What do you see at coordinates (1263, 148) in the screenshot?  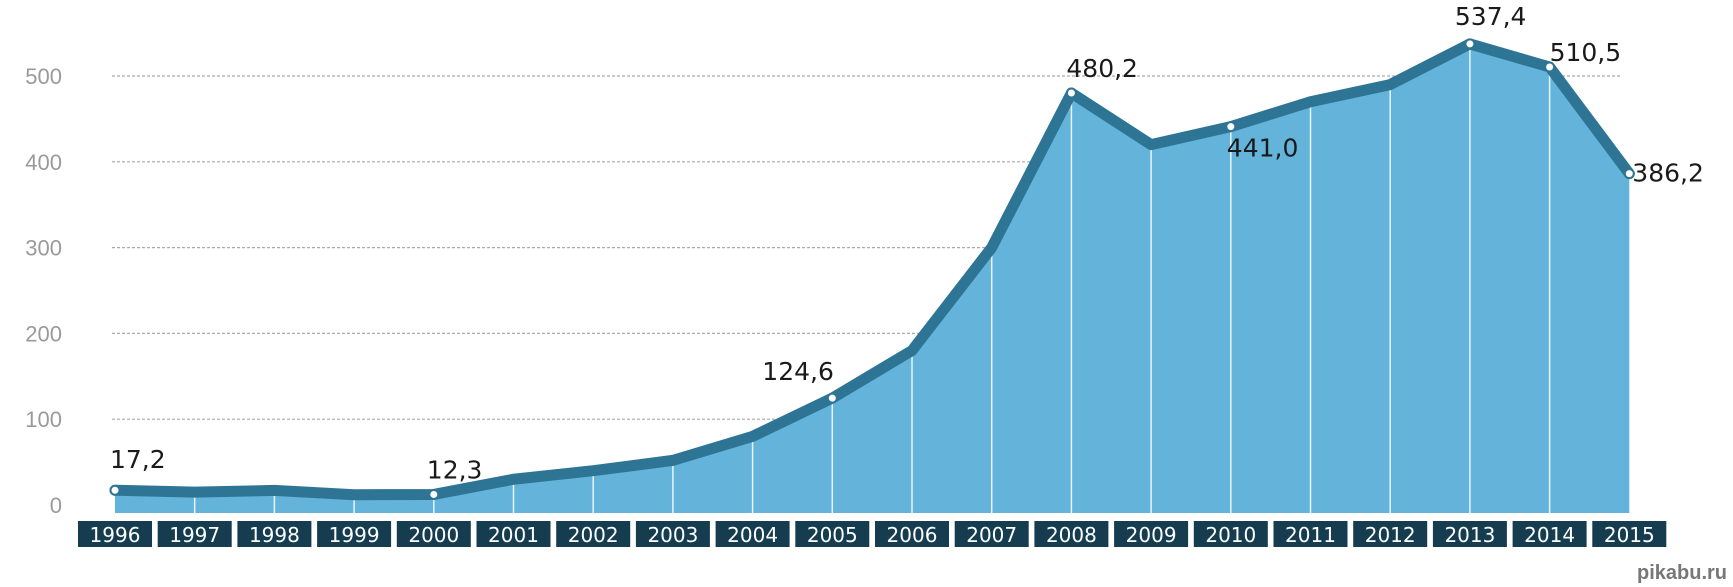 I see `data-label: 441,0` at bounding box center [1263, 148].